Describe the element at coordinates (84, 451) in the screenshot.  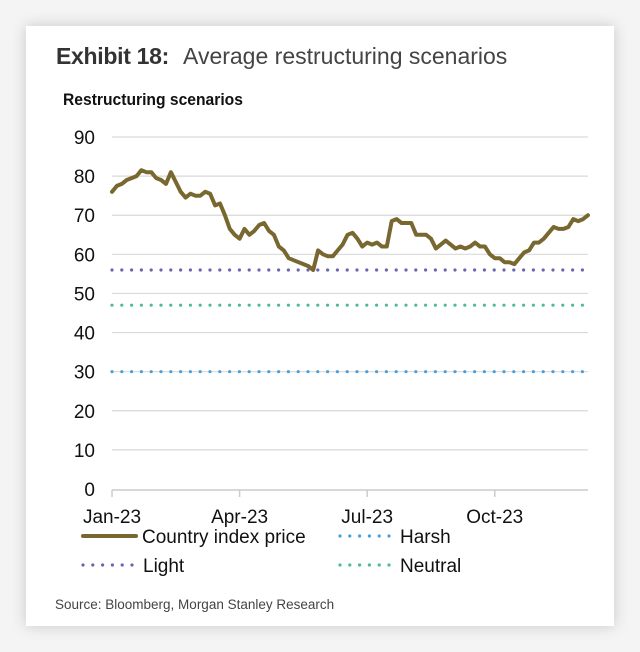
I see `y-tick-label: 10` at that location.